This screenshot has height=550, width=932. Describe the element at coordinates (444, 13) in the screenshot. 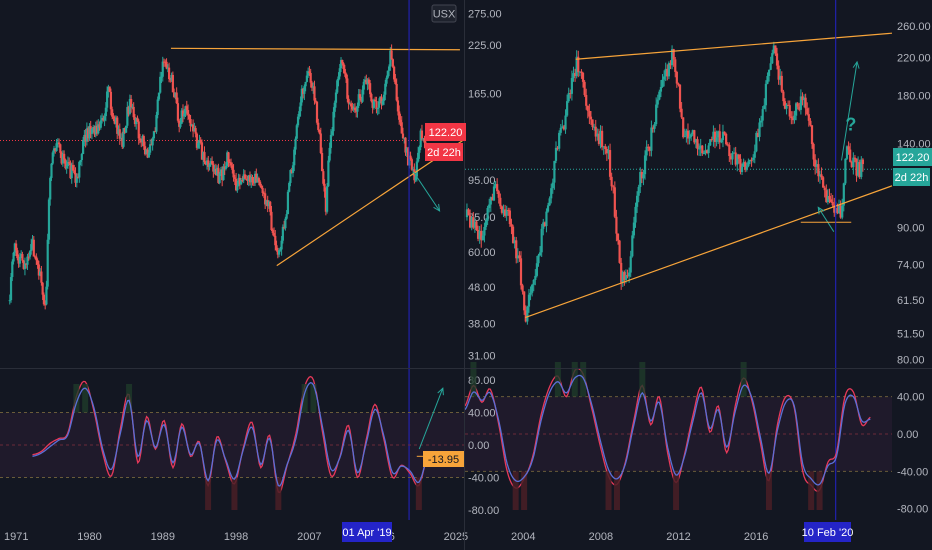

I see `symbol-button` at that location.